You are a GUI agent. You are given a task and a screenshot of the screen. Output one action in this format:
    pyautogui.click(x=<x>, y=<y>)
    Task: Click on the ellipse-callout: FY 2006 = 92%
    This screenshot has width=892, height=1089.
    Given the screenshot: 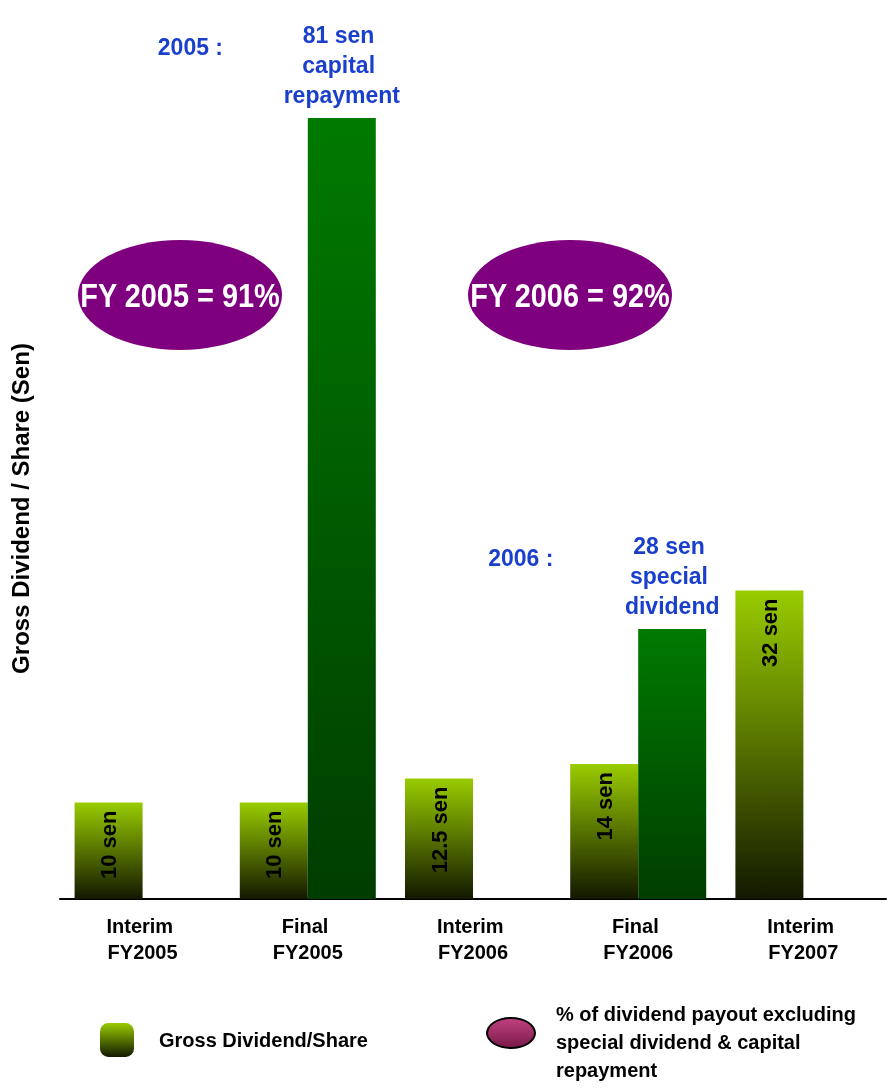 What is the action you would take?
    pyautogui.click(x=570, y=295)
    